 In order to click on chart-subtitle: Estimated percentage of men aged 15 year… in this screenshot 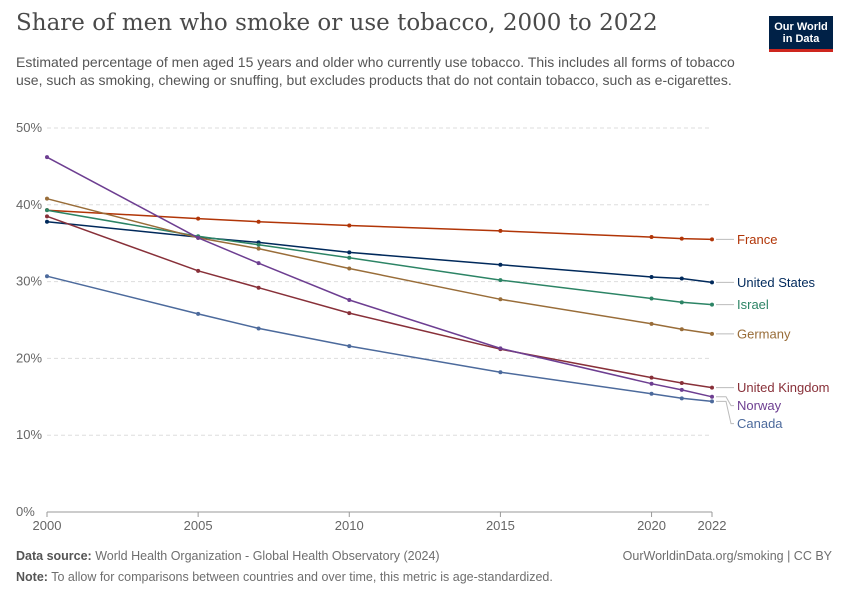, I will do `click(375, 71)`.